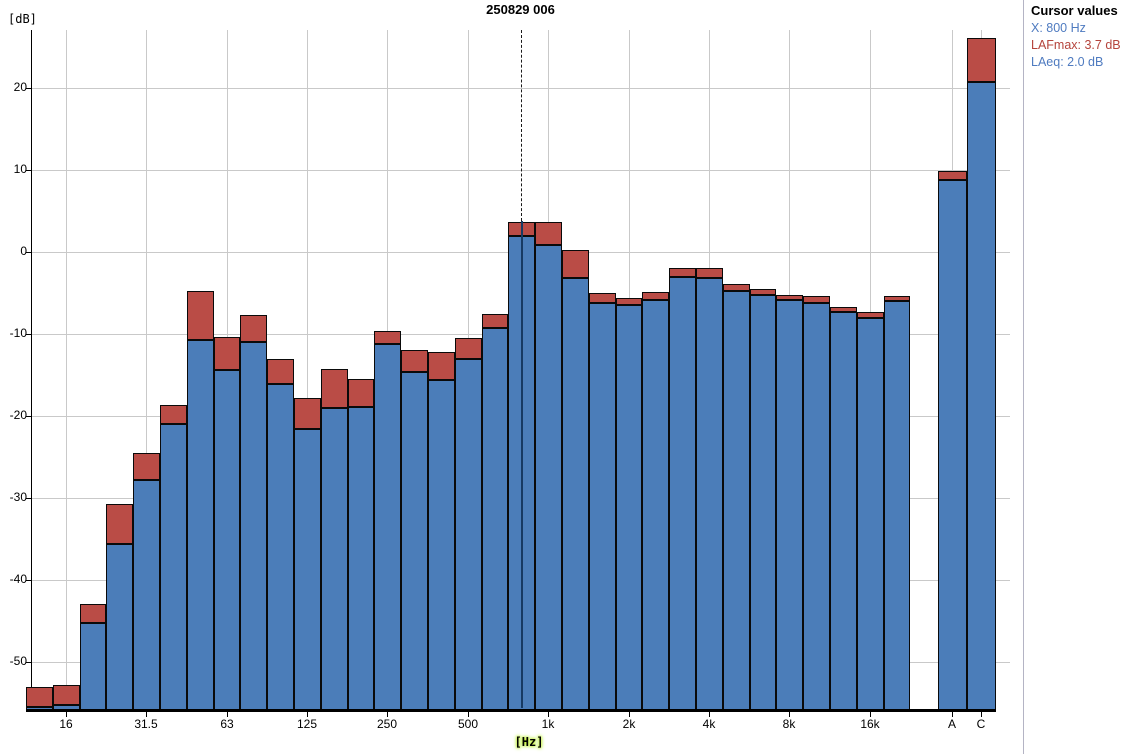  What do you see at coordinates (361, 393) in the screenshot?
I see `band-200-lafmax-bar` at bounding box center [361, 393].